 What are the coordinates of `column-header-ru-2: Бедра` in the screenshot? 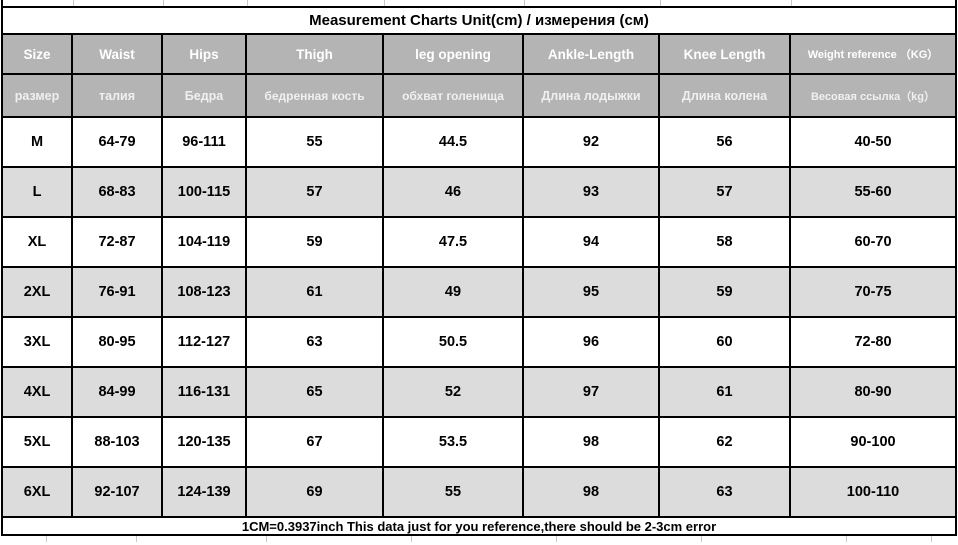 It's located at (204, 95).